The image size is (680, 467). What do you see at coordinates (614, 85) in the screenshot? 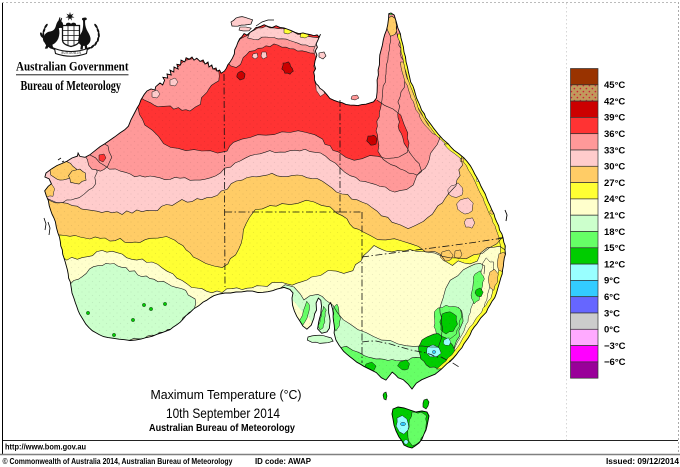
I see `svg-text: 45°C` at bounding box center [614, 85].